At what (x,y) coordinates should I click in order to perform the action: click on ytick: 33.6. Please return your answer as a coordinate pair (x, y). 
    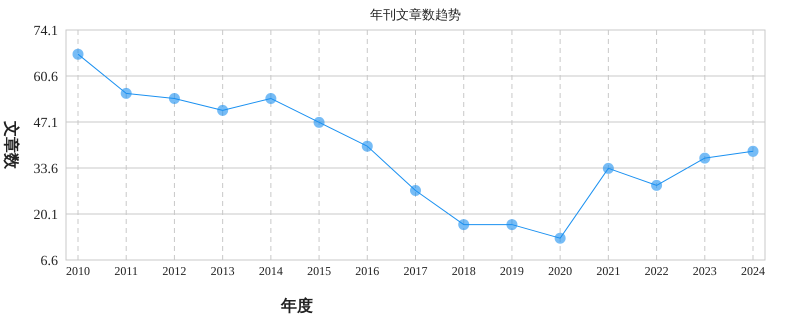
    Looking at the image, I should click on (46, 169).